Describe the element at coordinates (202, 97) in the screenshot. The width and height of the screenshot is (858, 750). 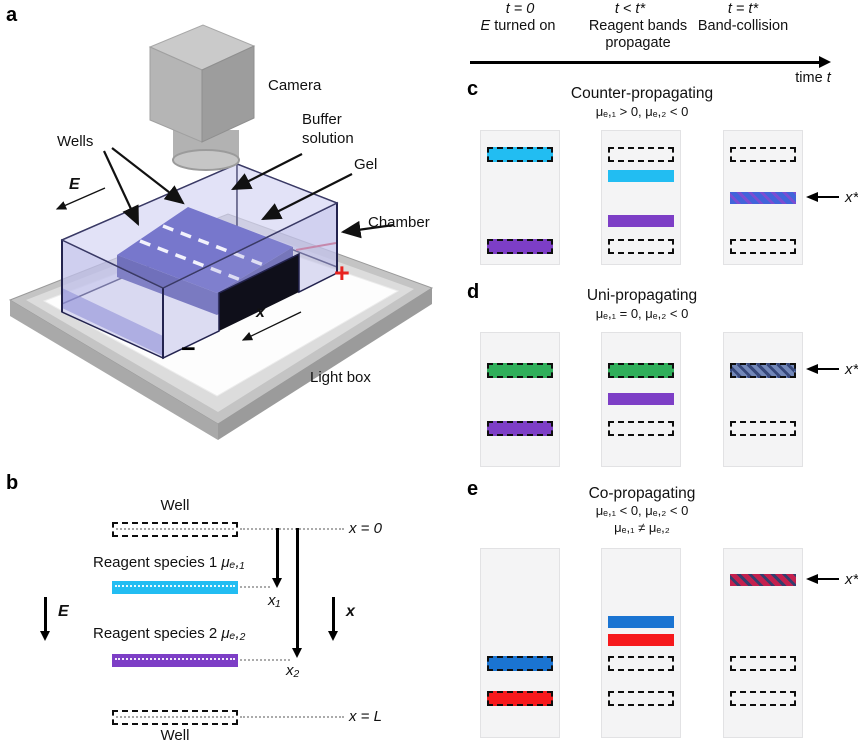
I see `camera-3d` at that location.